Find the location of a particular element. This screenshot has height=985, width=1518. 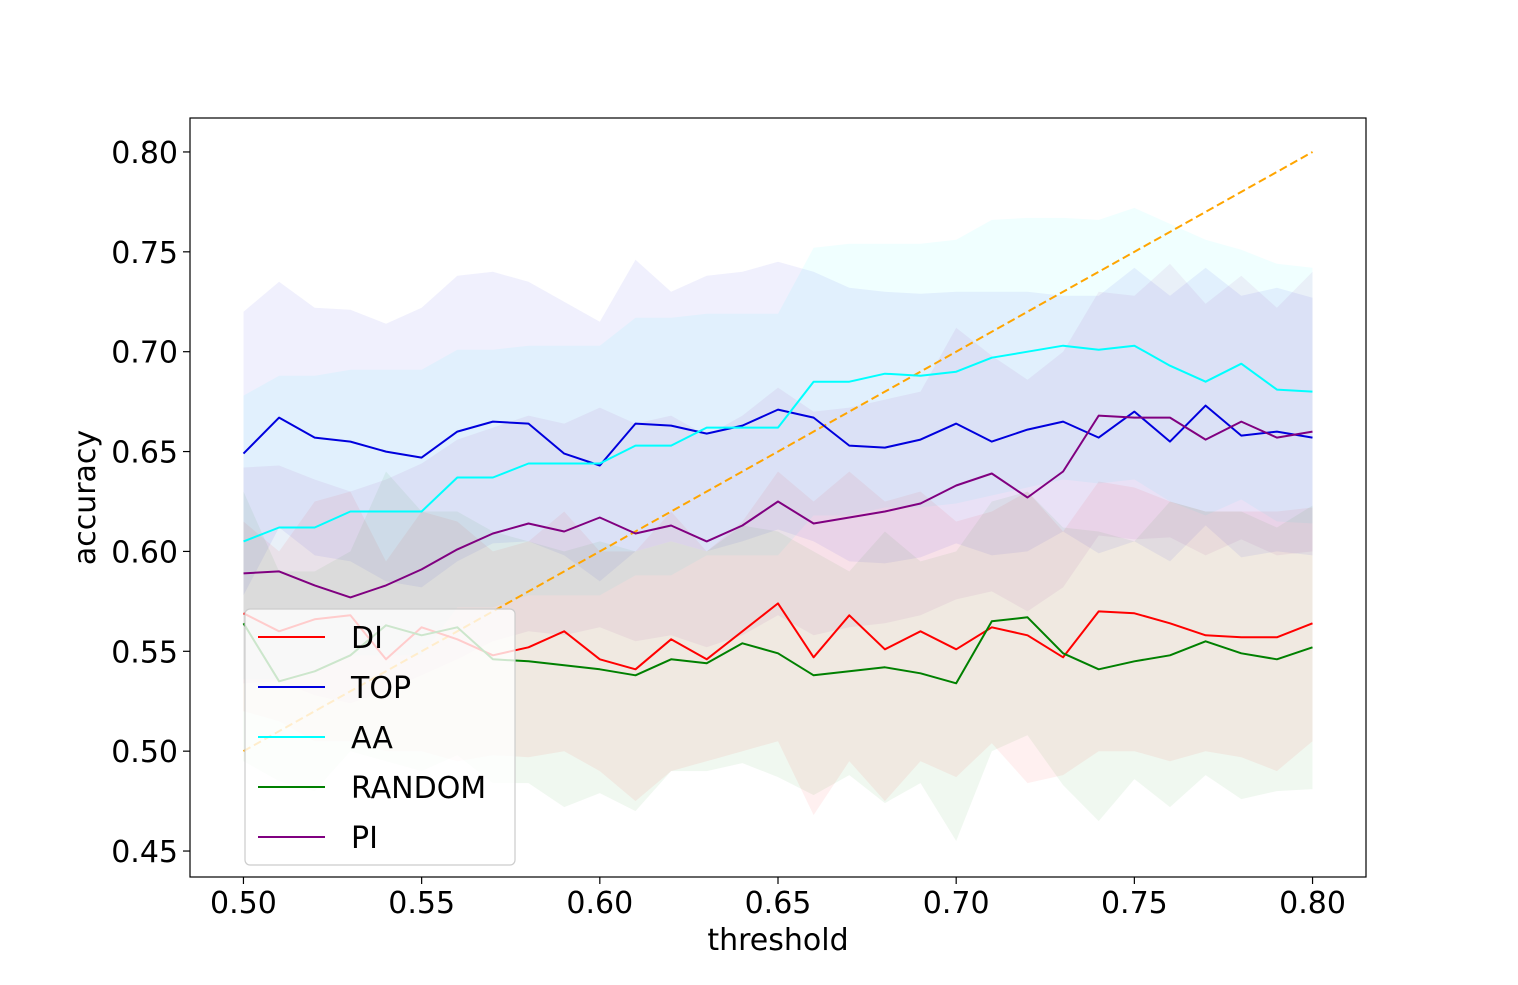

y-tick-label: 0.70 is located at coordinates (144, 353).